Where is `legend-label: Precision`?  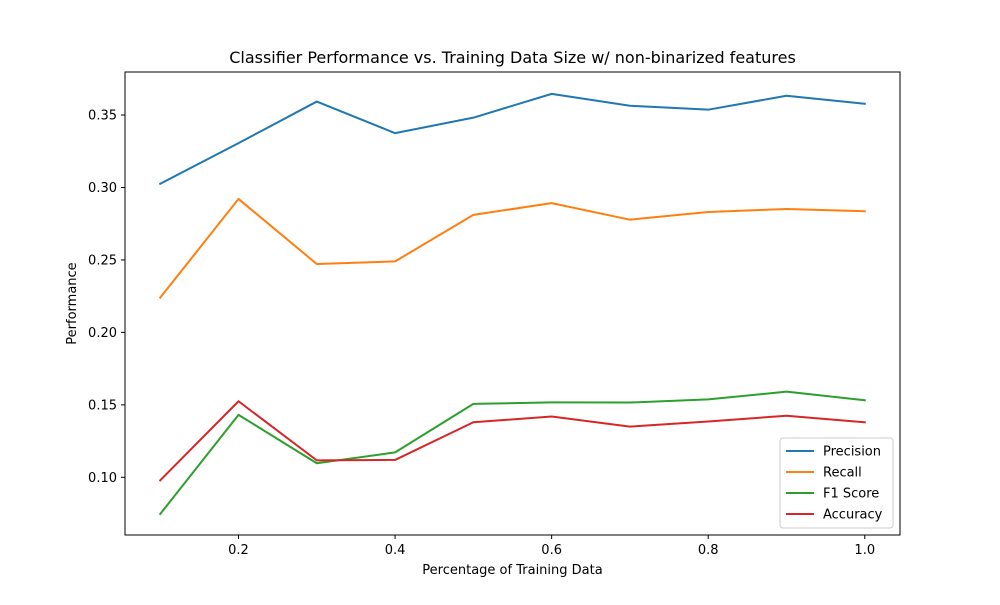
legend-label: Precision is located at coordinates (852, 452).